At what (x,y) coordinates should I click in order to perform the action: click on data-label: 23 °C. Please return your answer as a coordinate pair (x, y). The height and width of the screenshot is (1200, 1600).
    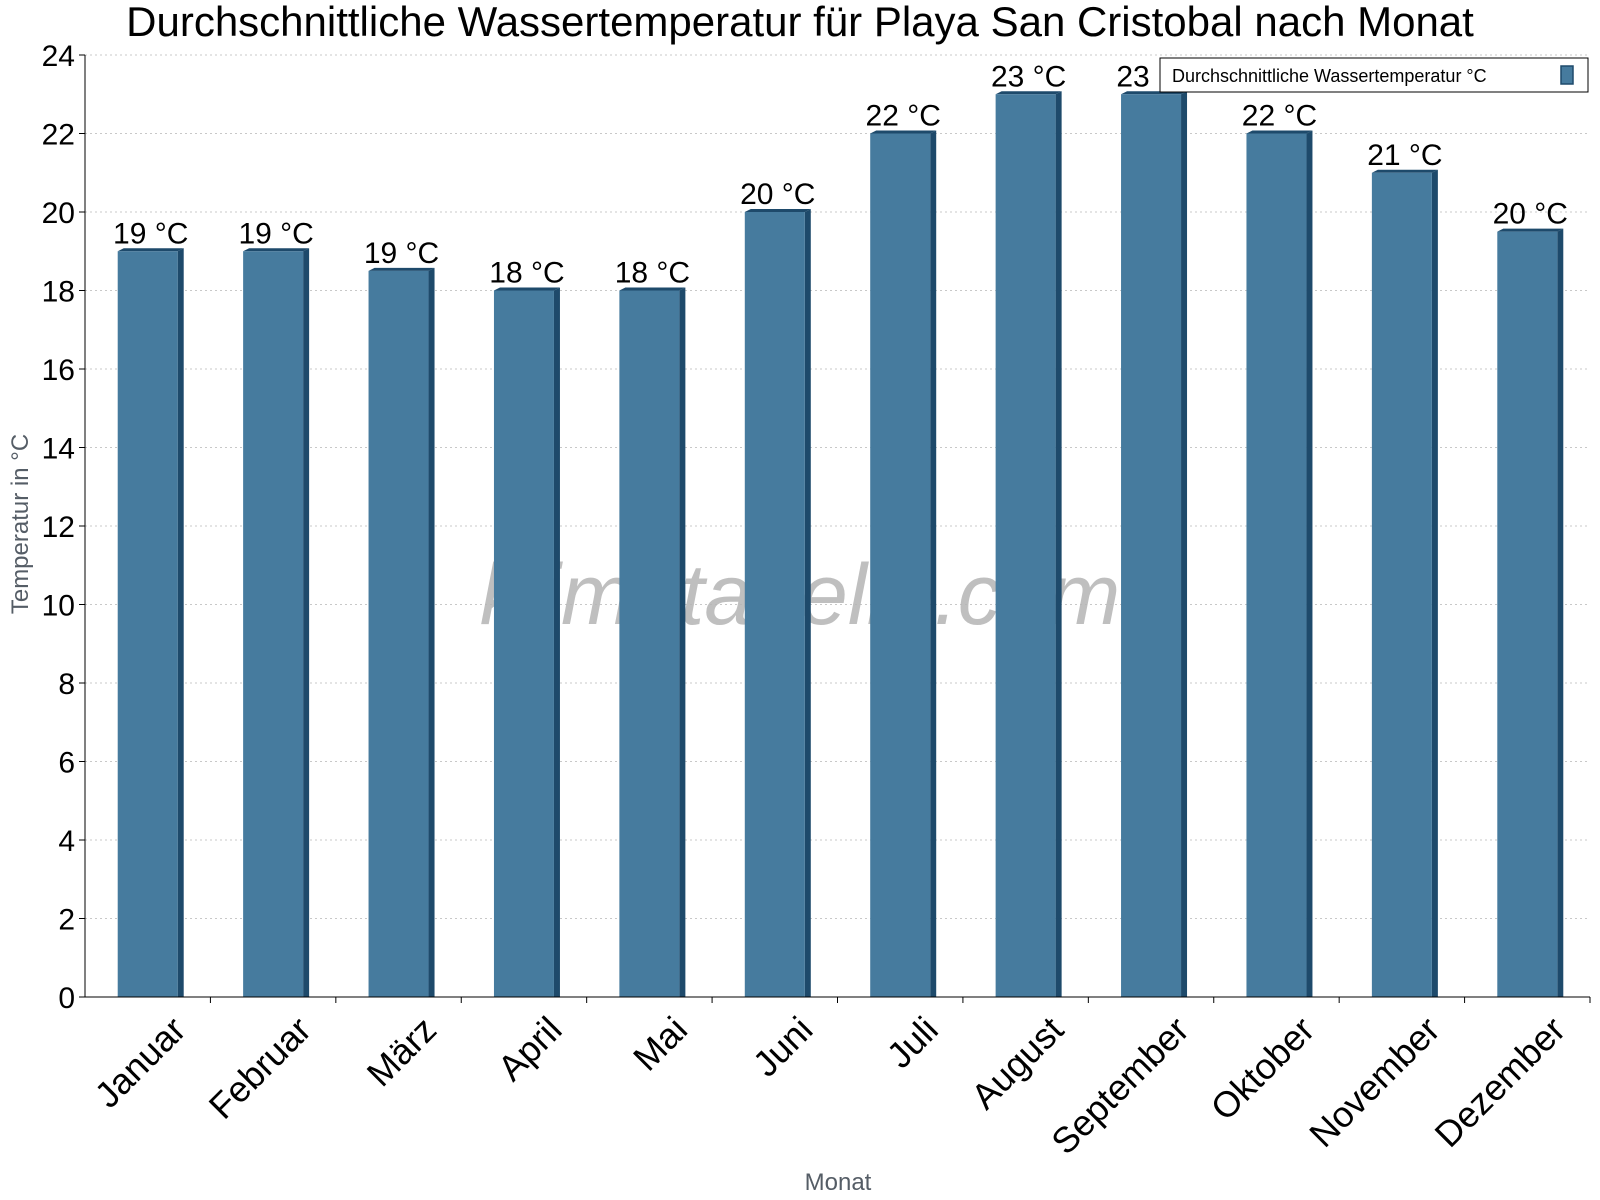
    Looking at the image, I should click on (1028, 76).